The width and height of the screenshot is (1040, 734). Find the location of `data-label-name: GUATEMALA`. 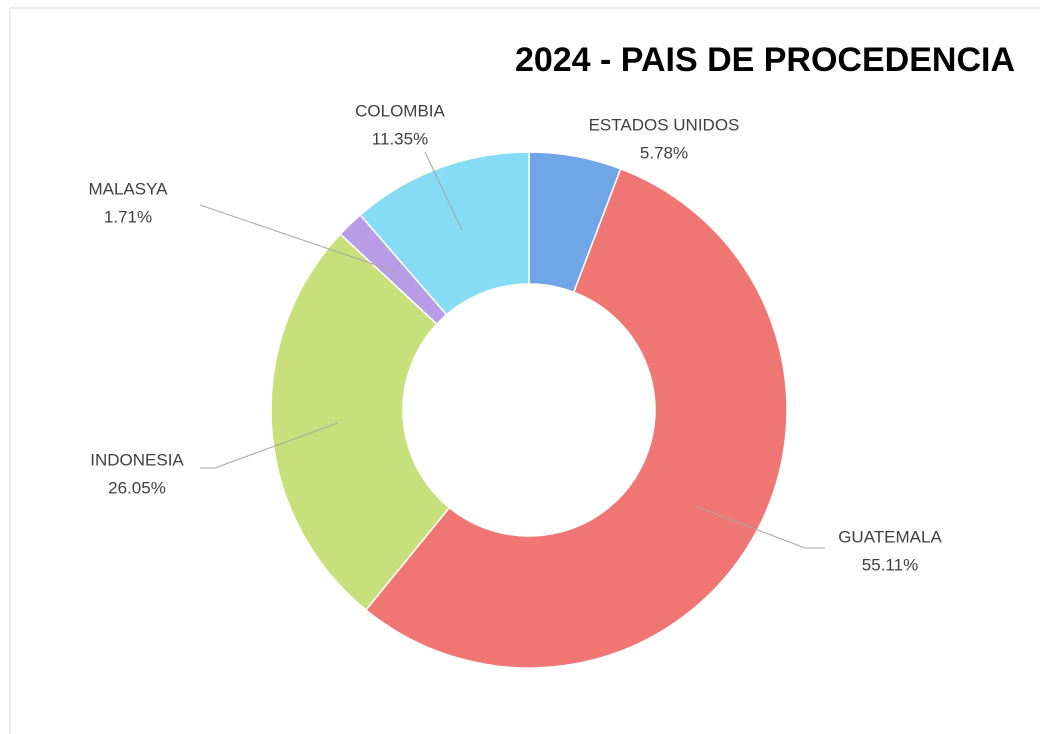

data-label-name: GUATEMALA is located at coordinates (890, 536).